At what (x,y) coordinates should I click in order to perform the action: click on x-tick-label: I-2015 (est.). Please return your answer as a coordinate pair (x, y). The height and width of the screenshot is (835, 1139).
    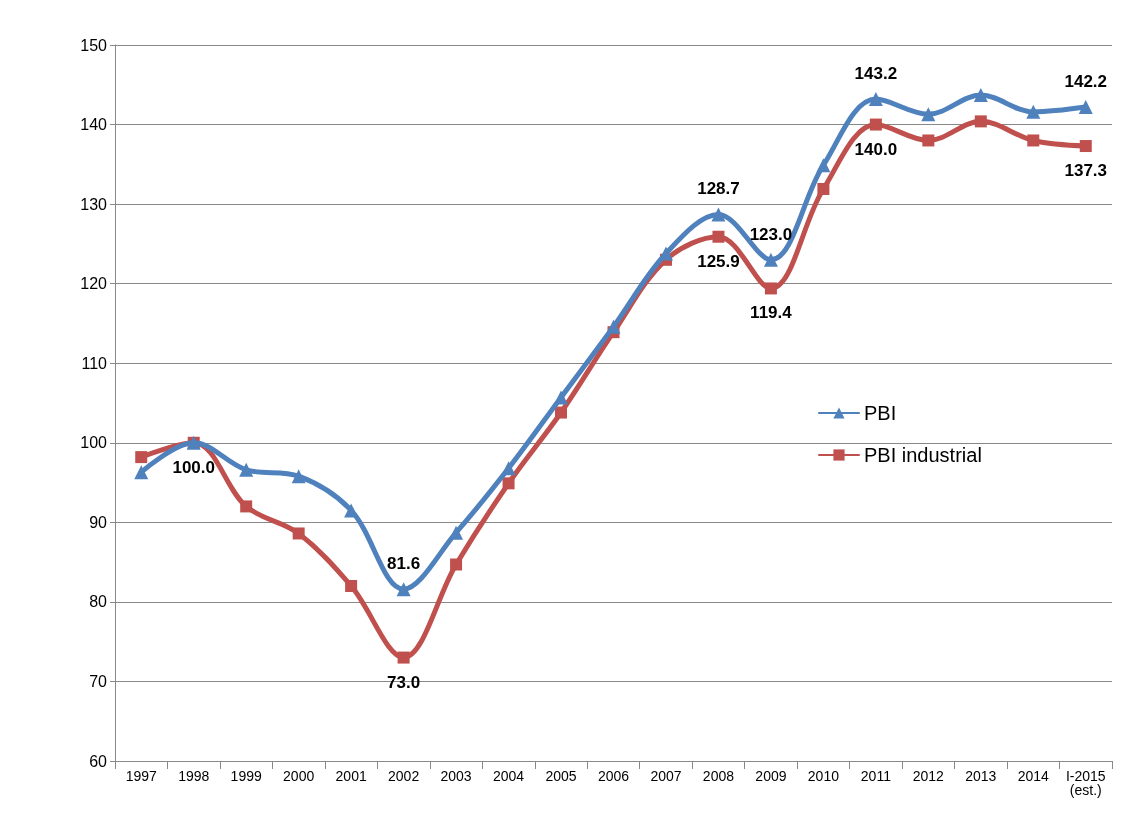
    Looking at the image, I should click on (1085, 783).